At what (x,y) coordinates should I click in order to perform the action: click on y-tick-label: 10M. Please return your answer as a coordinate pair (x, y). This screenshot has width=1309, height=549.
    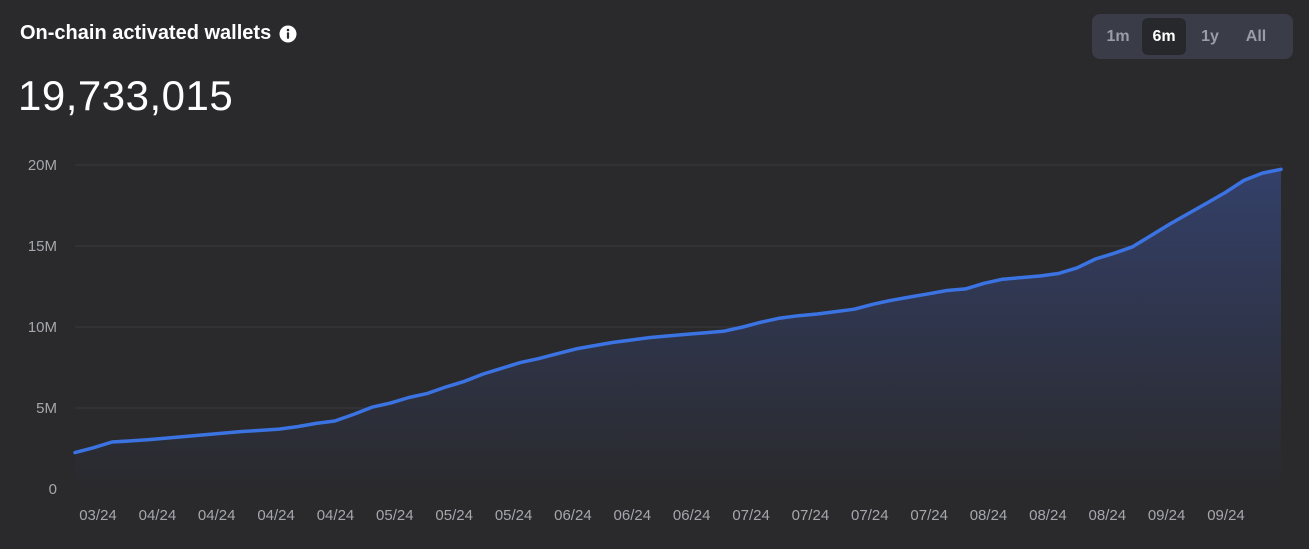
    Looking at the image, I should click on (42, 327).